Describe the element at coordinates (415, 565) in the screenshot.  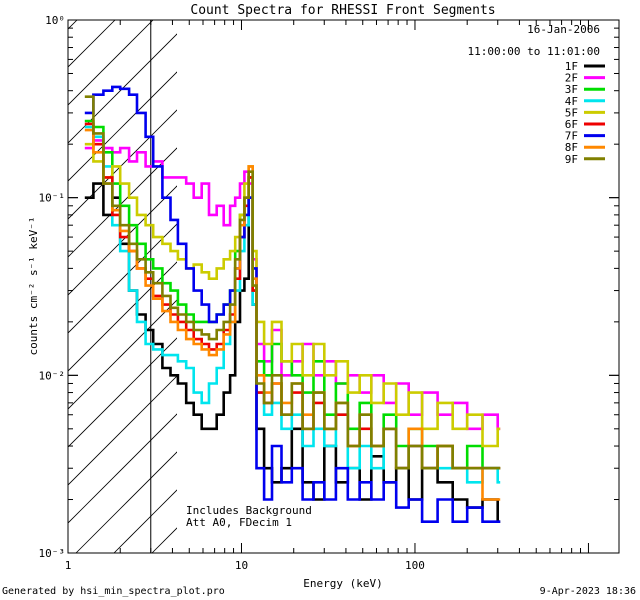
I see `x-tick-label: 100` at that location.